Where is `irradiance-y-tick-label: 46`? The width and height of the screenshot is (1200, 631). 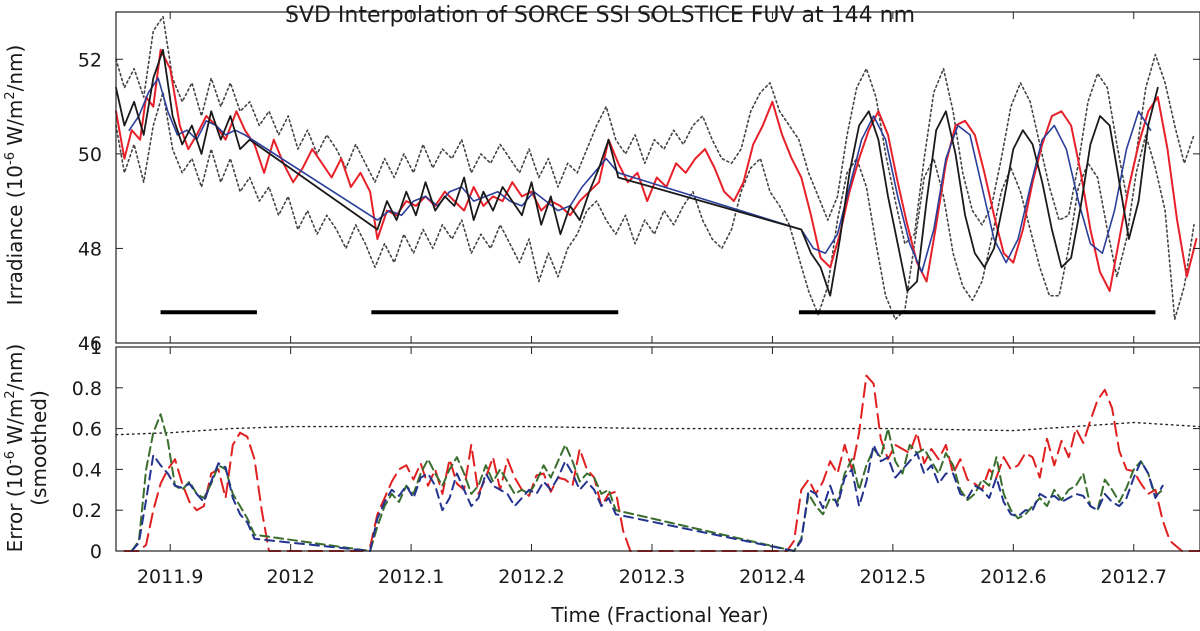 irradiance-y-tick-label: 46 is located at coordinates (90, 344).